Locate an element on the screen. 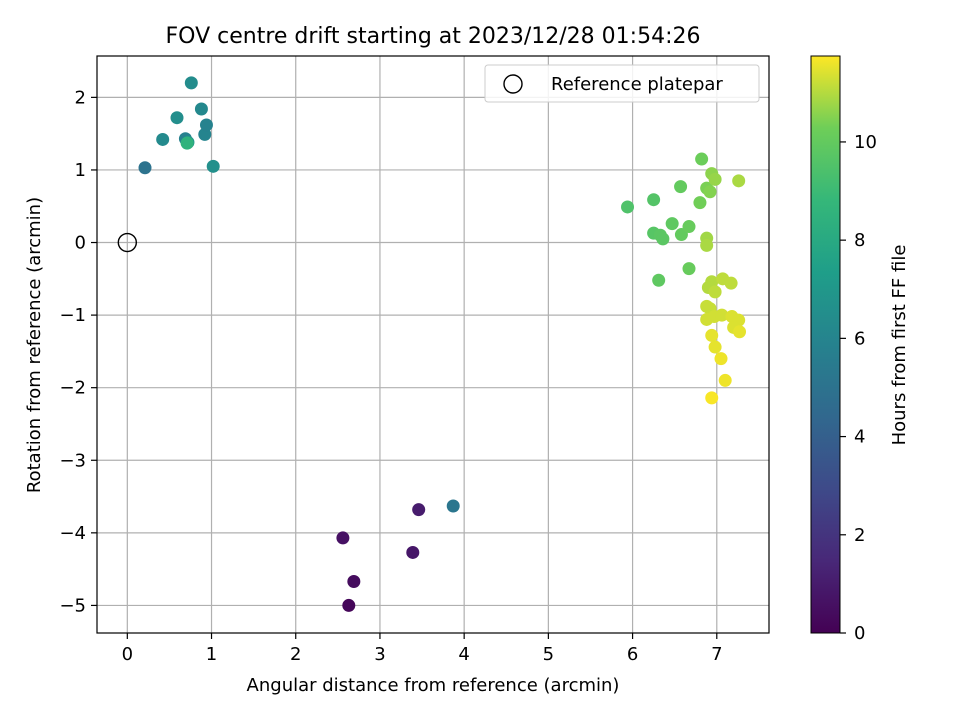 The height and width of the screenshot is (720, 960). y-tick-label: −4 is located at coordinates (72, 533).